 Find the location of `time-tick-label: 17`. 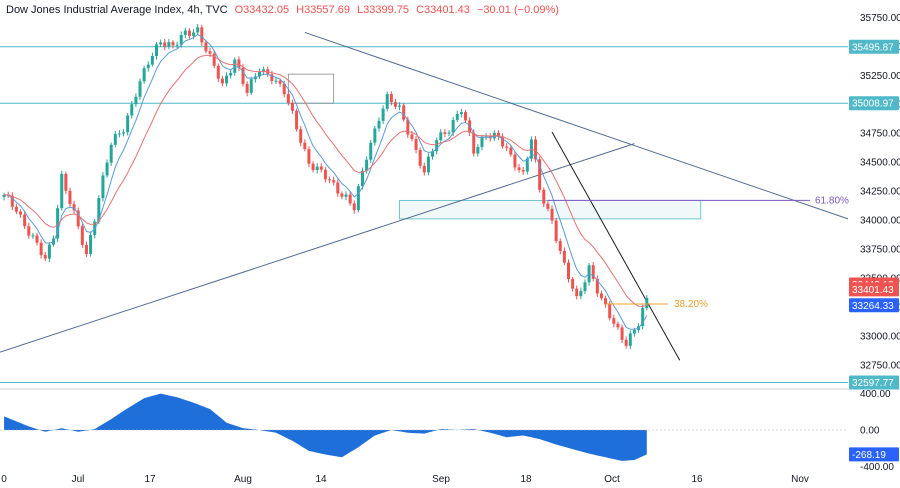

time-tick-label: 17 is located at coordinates (150, 479).